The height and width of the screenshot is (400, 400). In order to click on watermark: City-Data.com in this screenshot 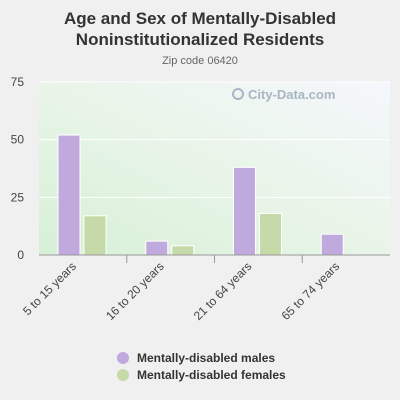, I will do `click(283, 94)`.